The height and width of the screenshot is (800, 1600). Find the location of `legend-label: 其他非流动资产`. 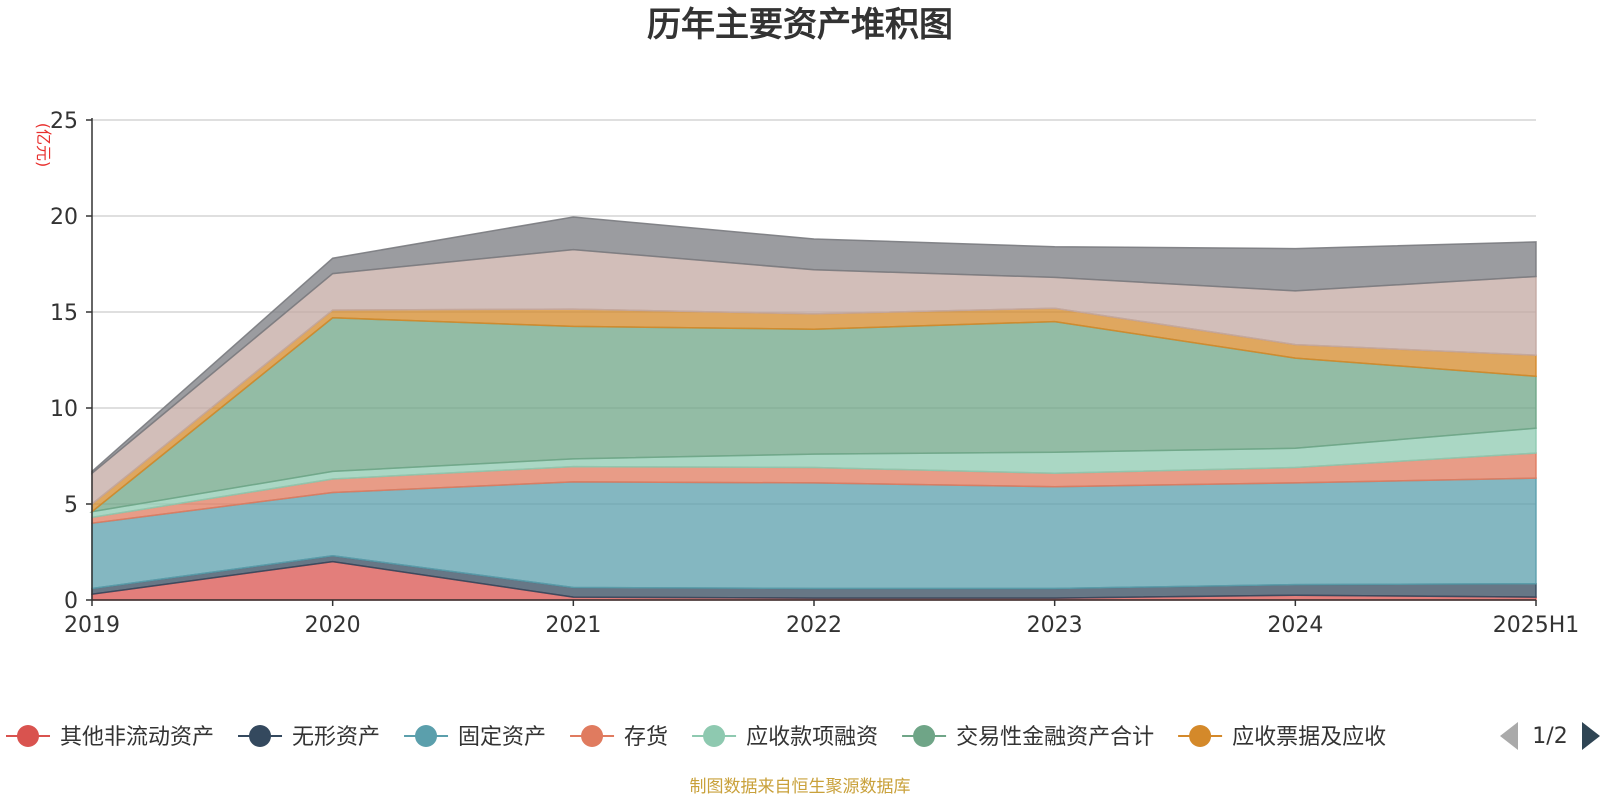

legend-label: 其他非流动资产 is located at coordinates (137, 737).